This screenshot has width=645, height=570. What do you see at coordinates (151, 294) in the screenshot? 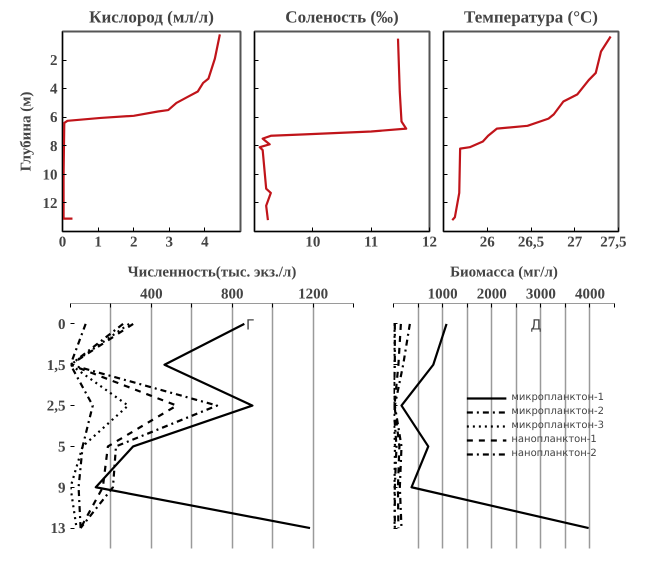
I see `x-tick-label: 400` at bounding box center [151, 294].